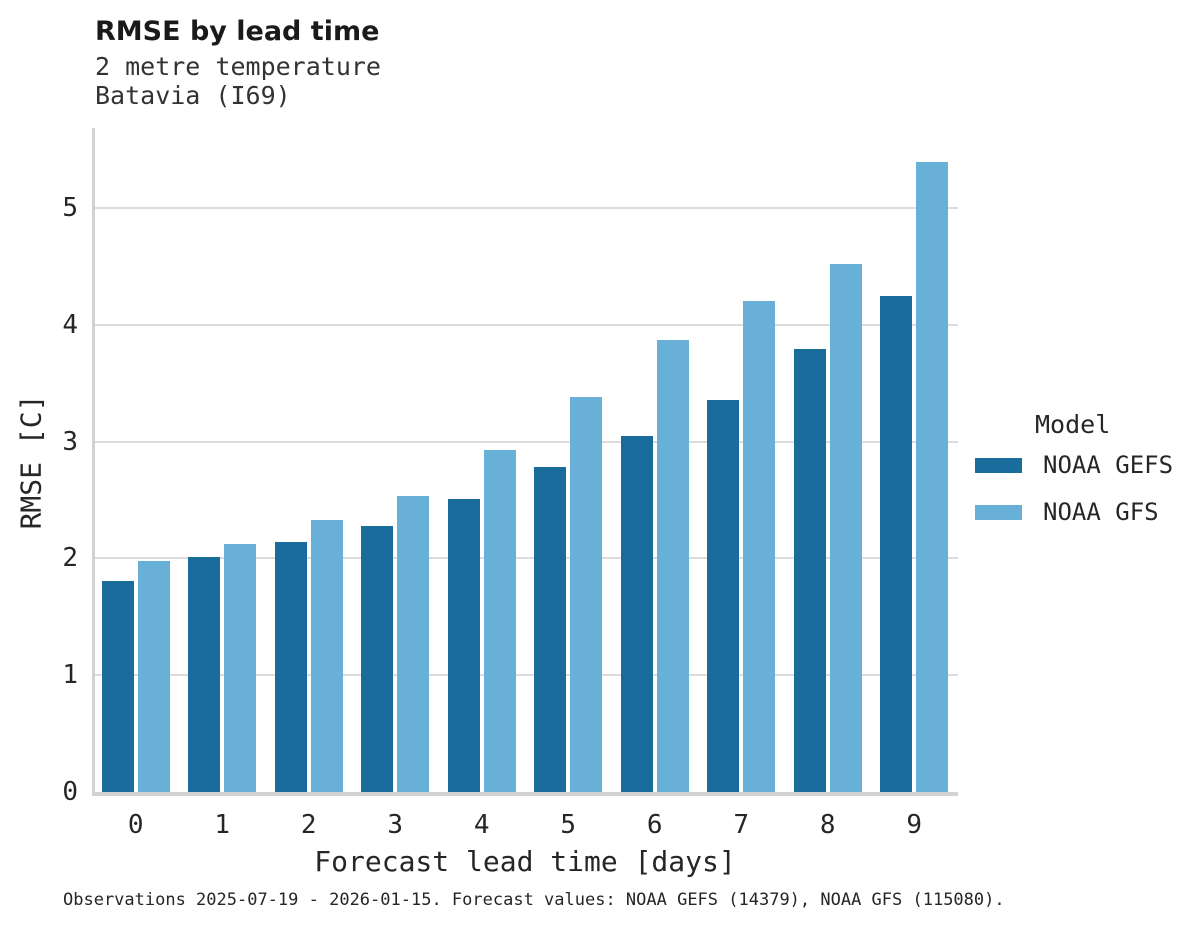 The height and width of the screenshot is (928, 1195). I want to click on legend-swatch-noaa-gfs, so click(998, 512).